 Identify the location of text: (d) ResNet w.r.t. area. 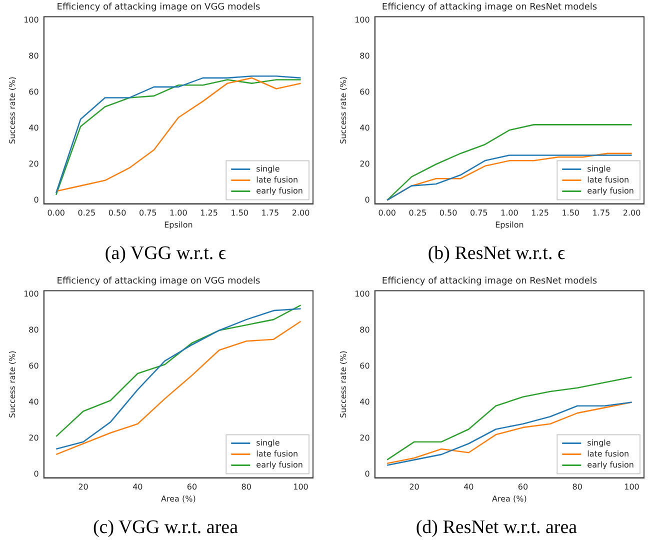
(496, 528).